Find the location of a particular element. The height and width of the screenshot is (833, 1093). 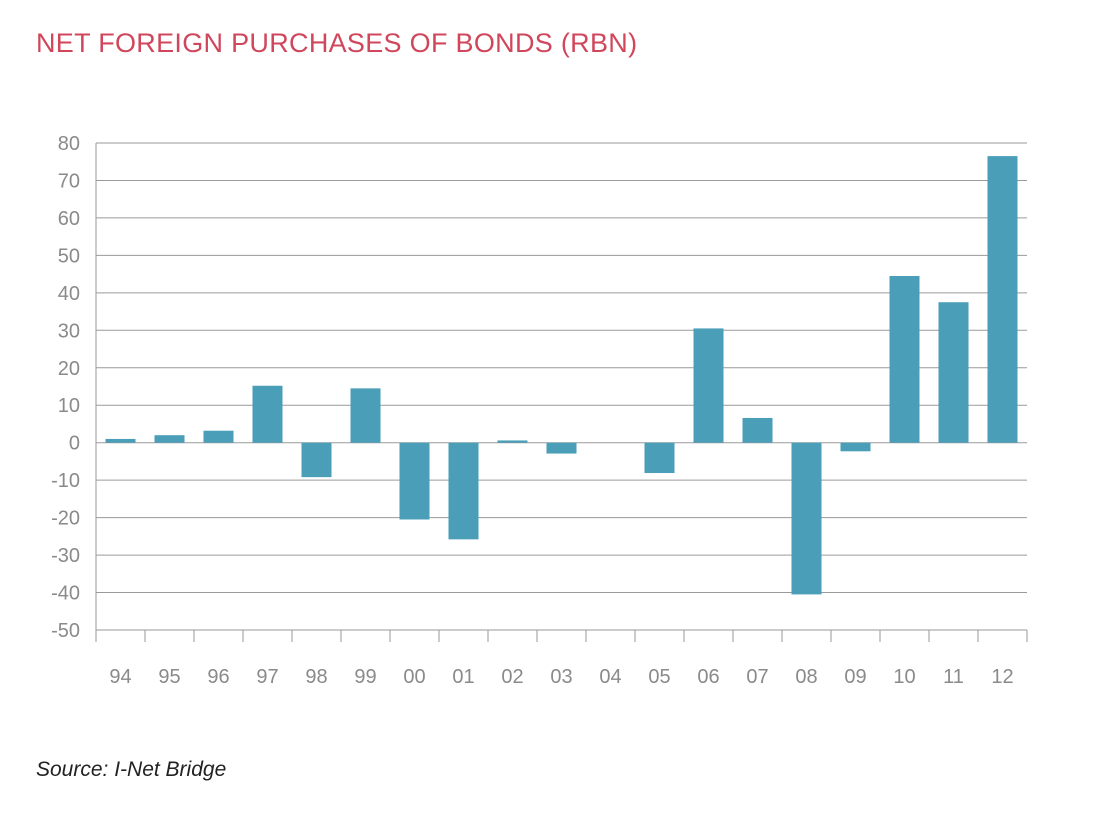

x-tick-label: 05 is located at coordinates (659, 677).